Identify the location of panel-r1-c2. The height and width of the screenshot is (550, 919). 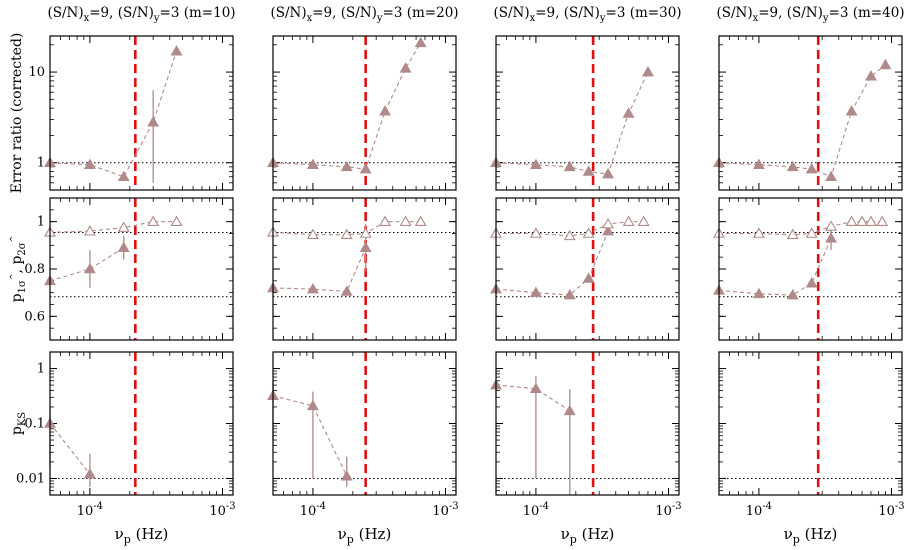
(585, 269).